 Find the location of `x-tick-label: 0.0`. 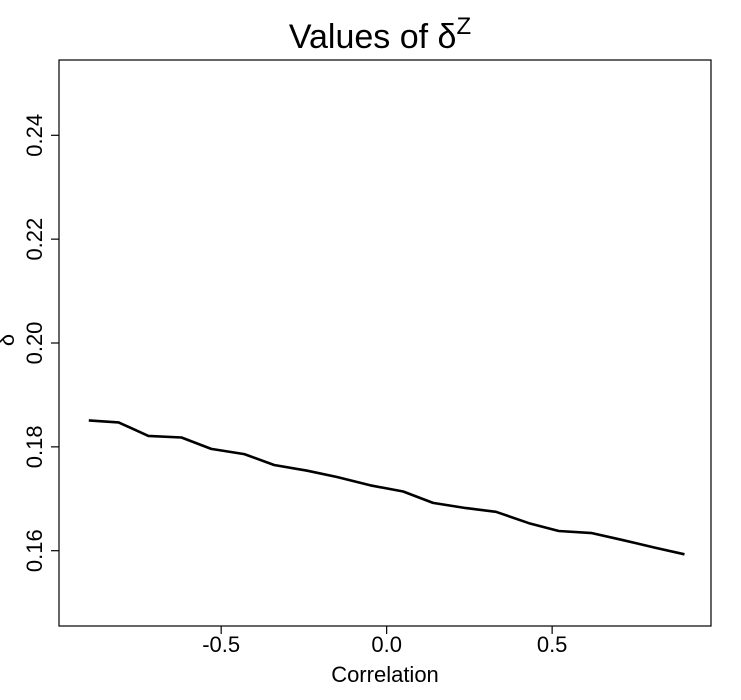

x-tick-label: 0.0 is located at coordinates (386, 644).